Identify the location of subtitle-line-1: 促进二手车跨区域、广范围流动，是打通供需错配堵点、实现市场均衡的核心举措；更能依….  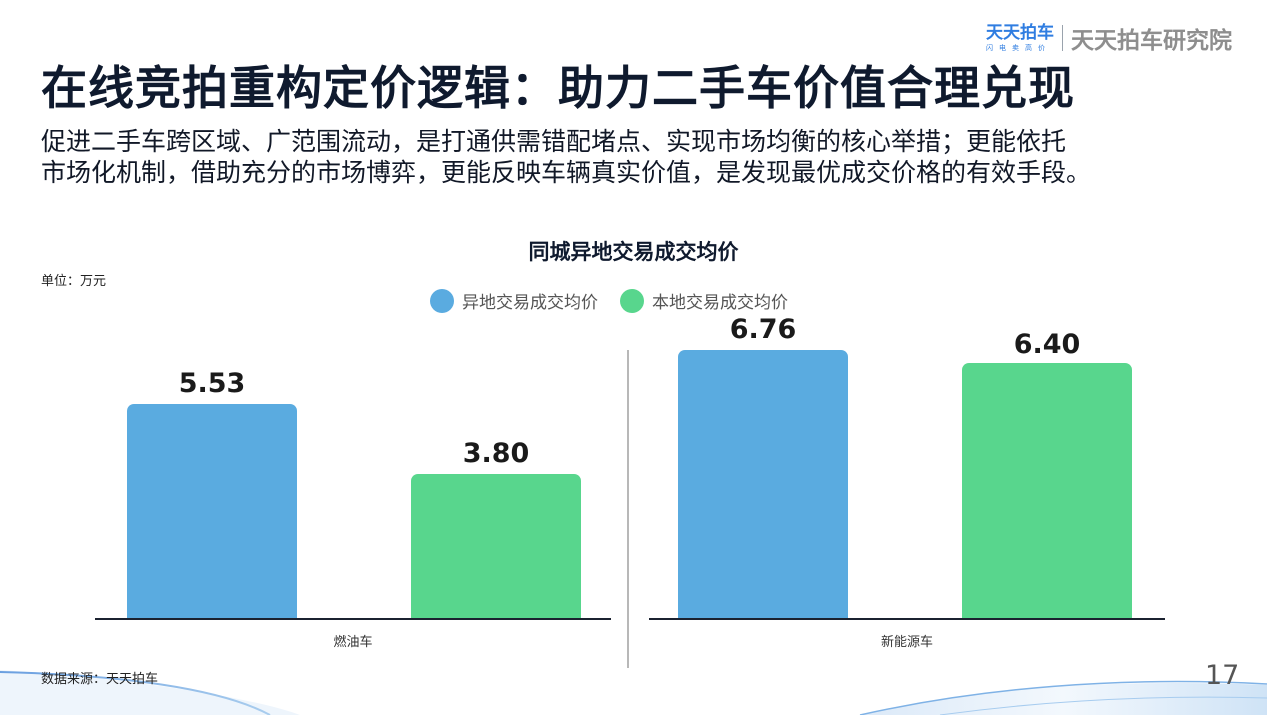
(554, 141).